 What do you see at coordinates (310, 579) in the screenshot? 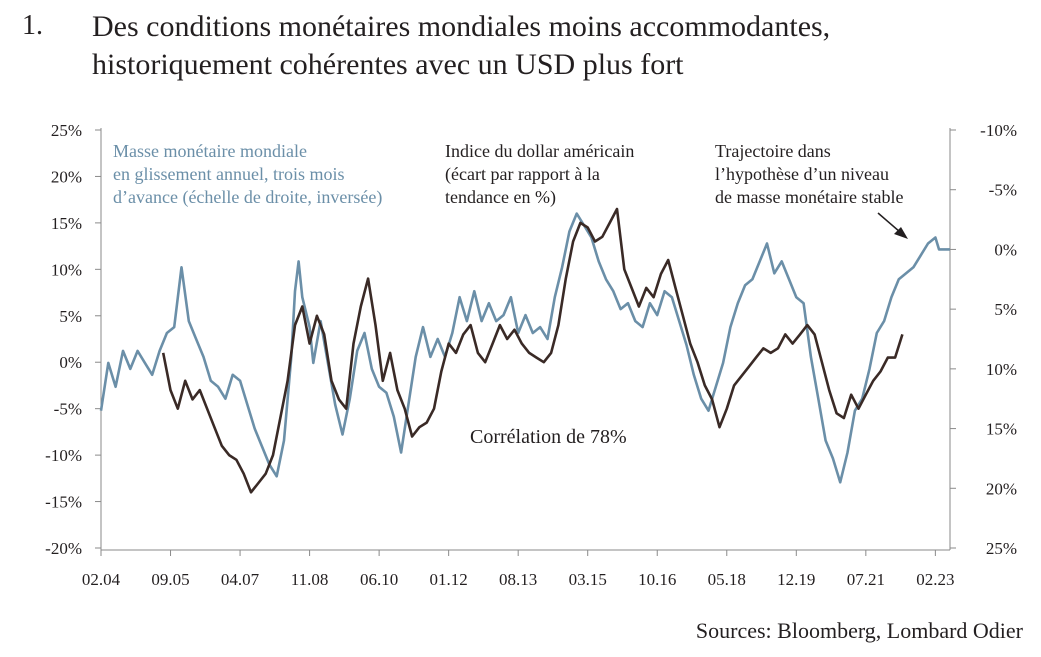
I see `x-tick-label: 11.08` at bounding box center [310, 579].